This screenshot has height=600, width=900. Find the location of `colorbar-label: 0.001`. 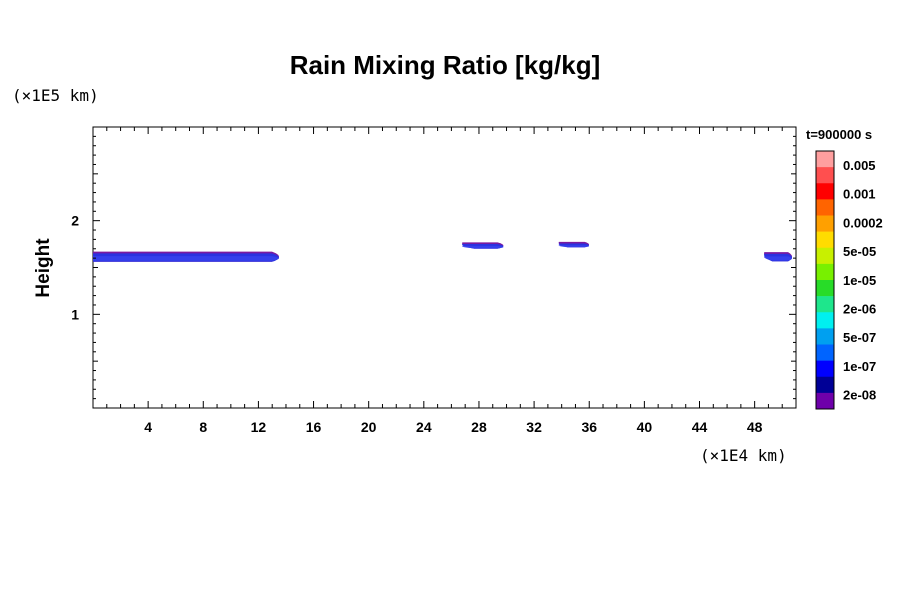

colorbar-label: 0.001 is located at coordinates (859, 194).